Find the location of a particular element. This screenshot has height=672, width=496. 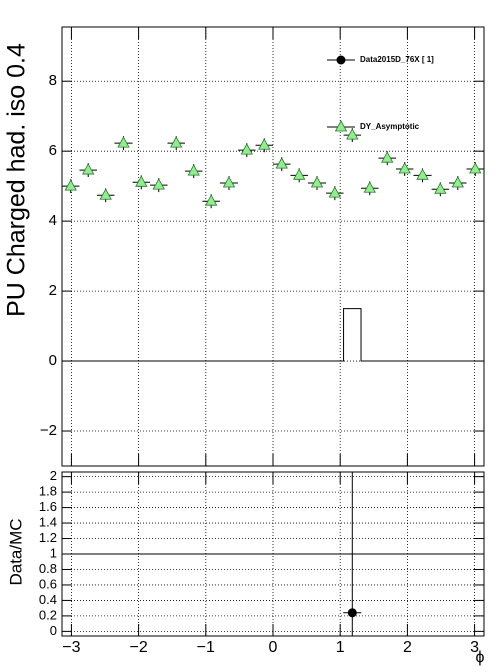

x-tick-label: 0 is located at coordinates (273, 647).